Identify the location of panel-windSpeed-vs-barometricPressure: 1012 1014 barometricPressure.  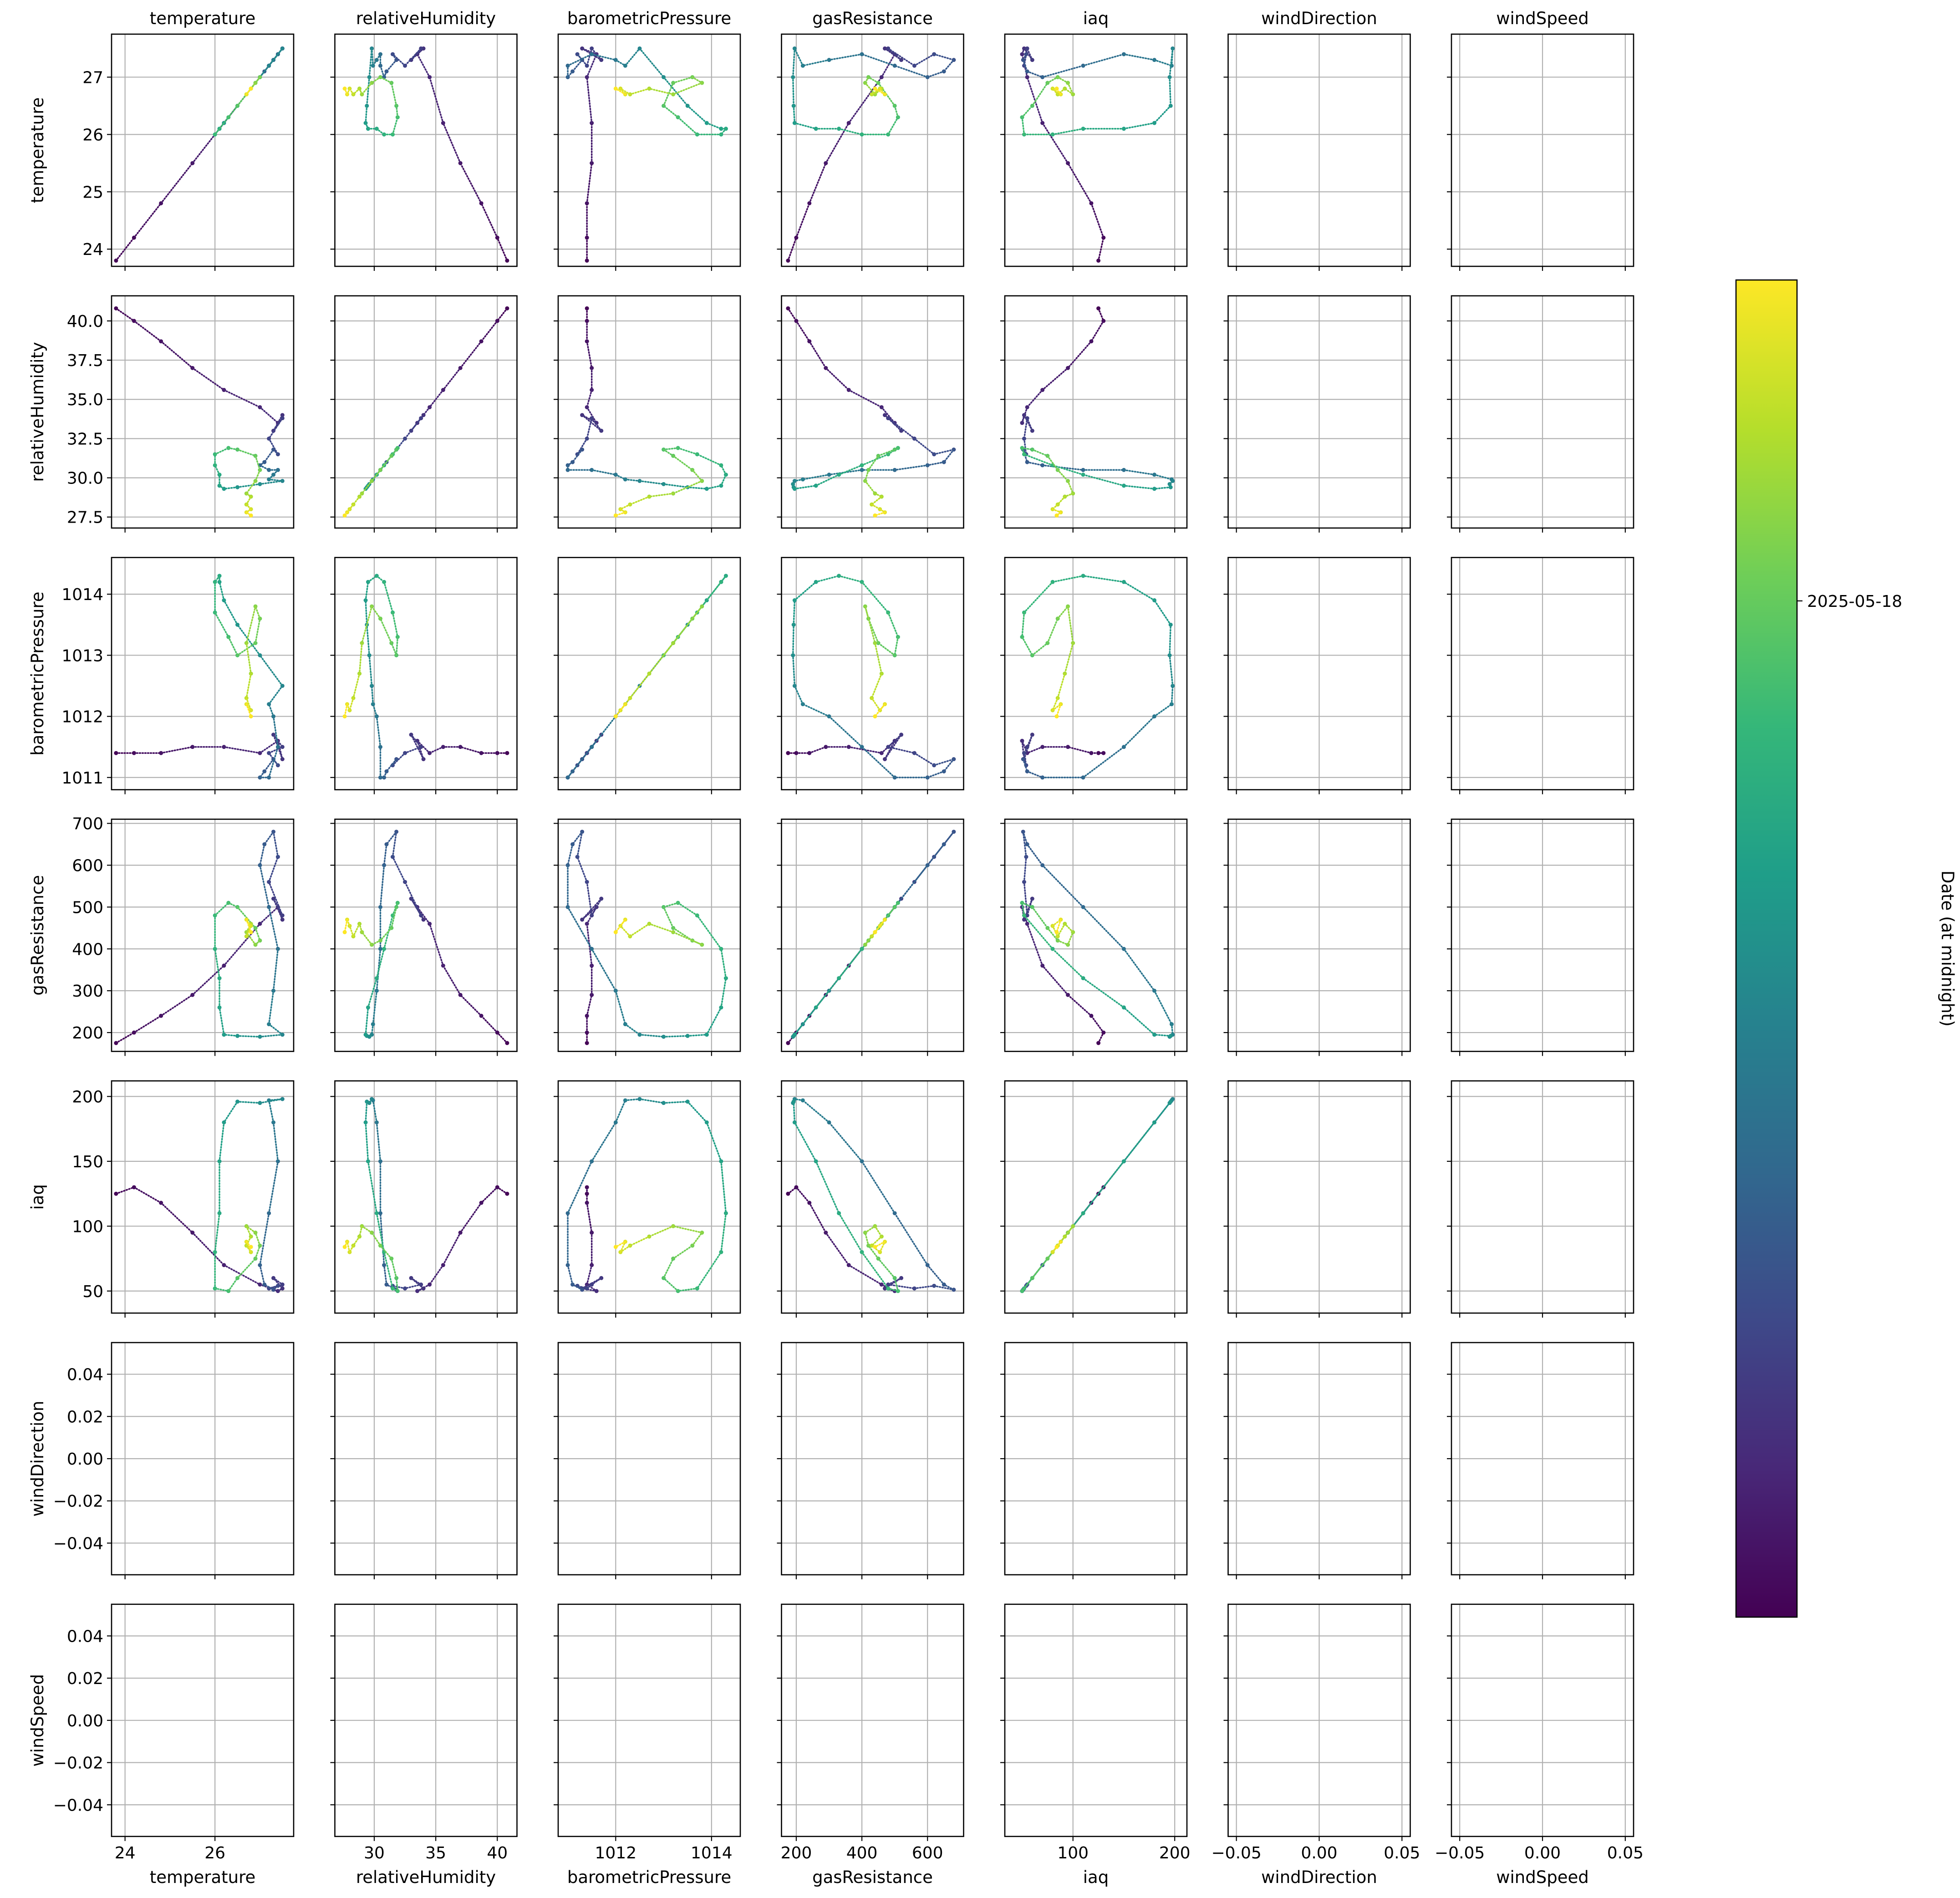
(648, 1745).